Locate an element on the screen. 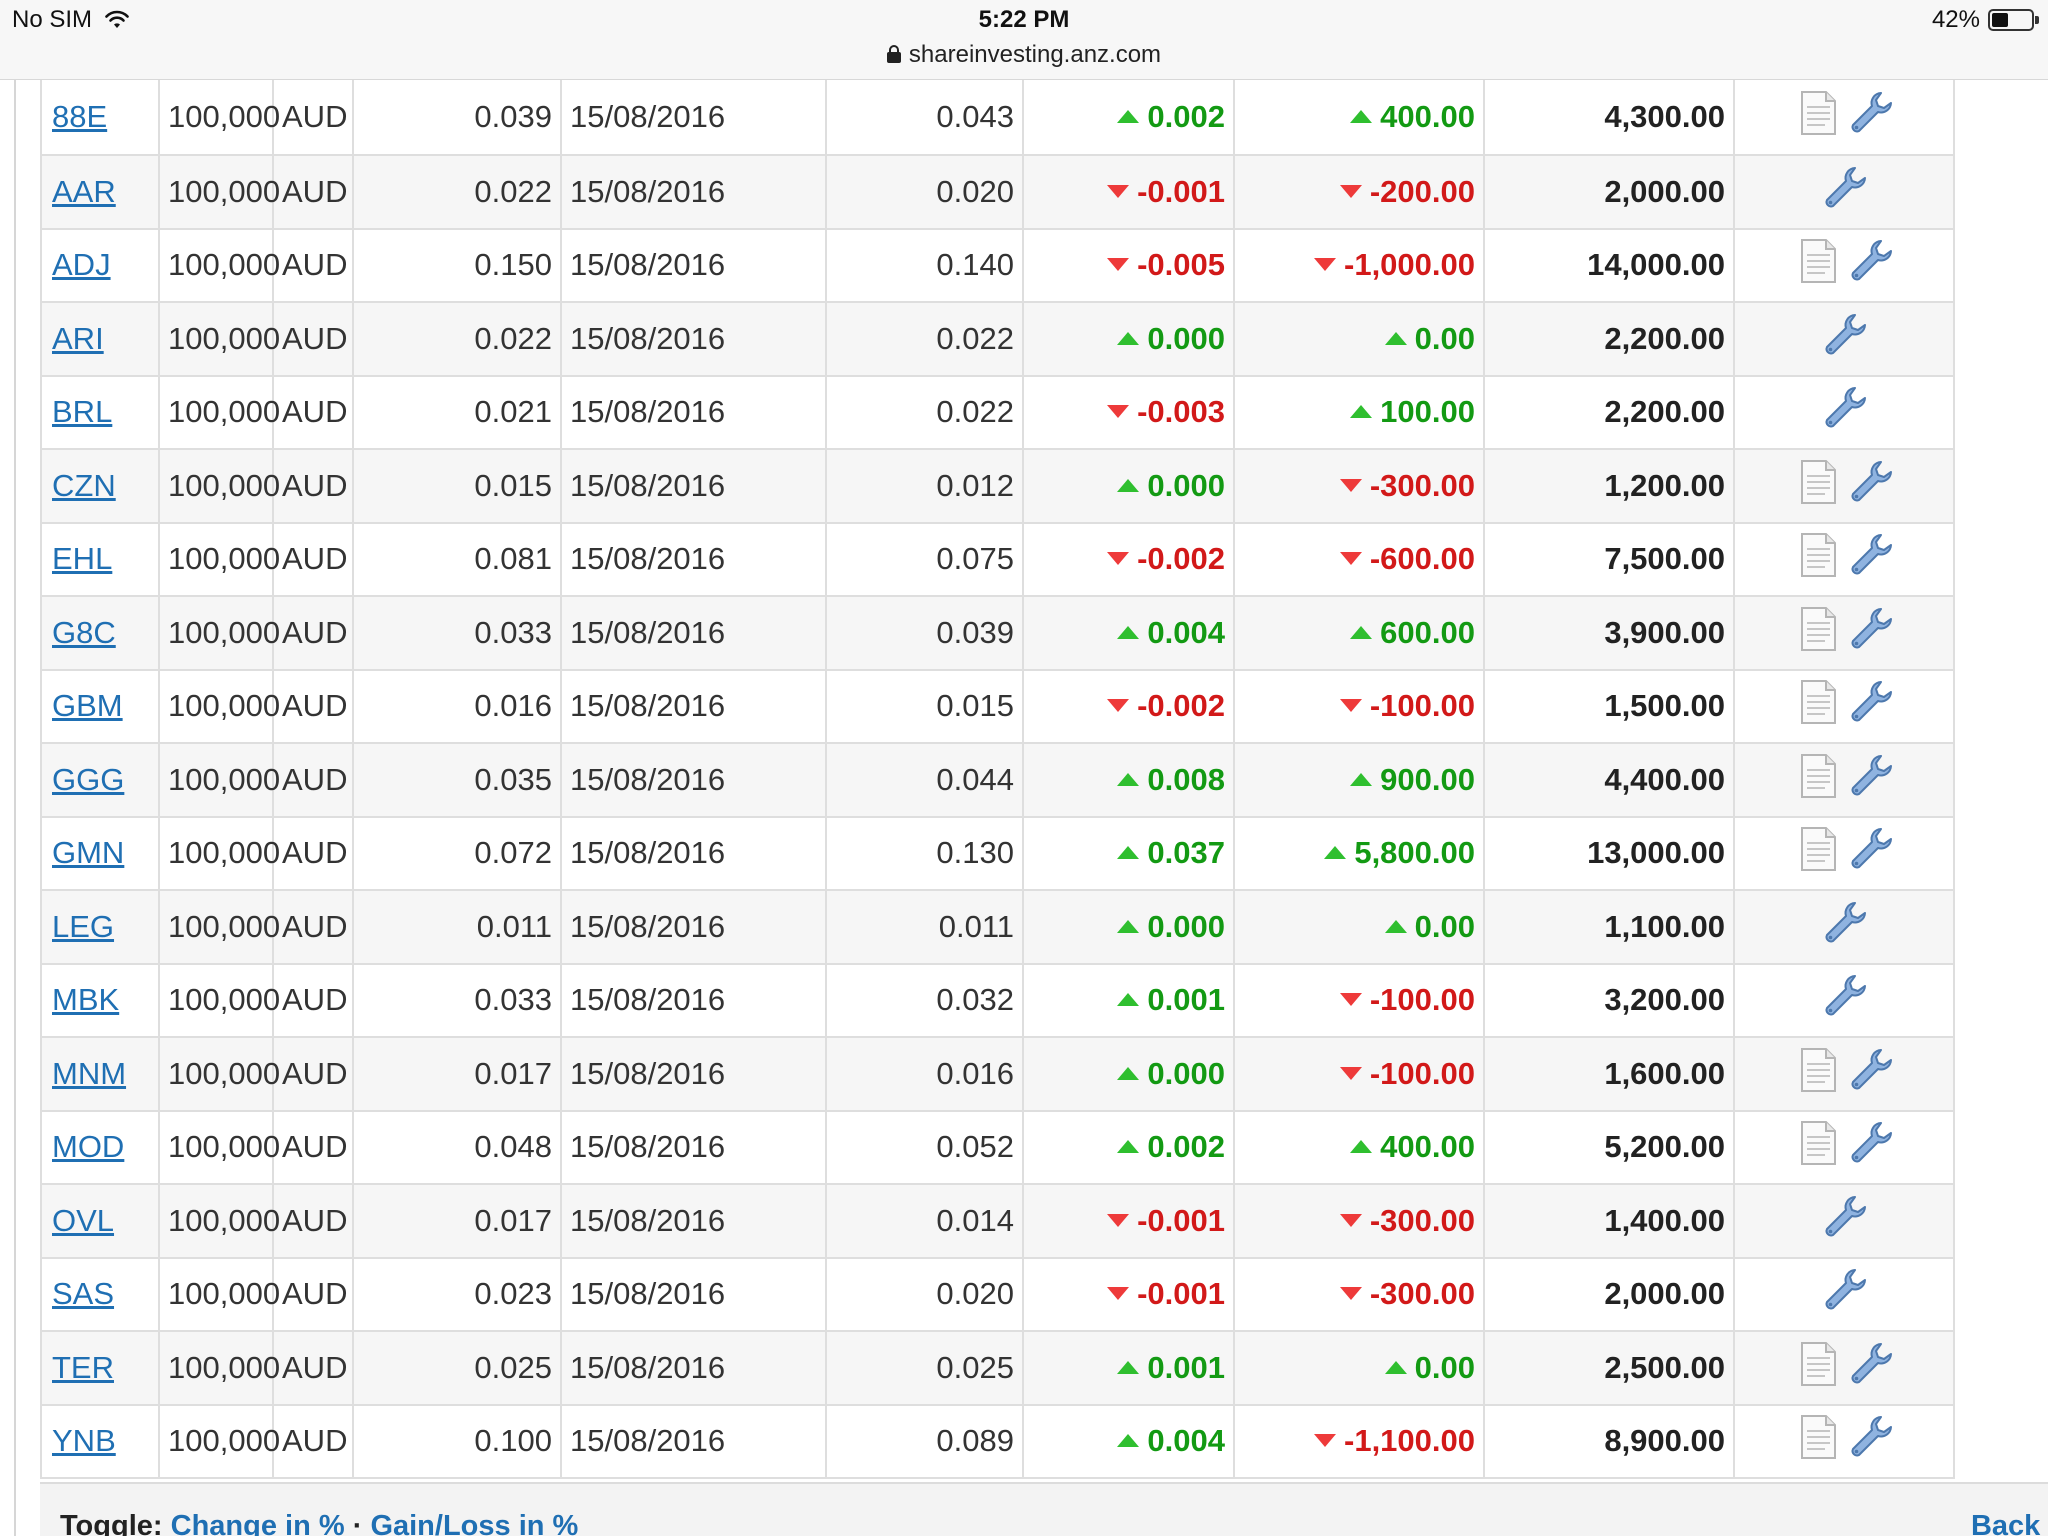 Image resolution: width=2048 pixels, height=1536 pixels. gain-loss-percent-link: Gain/Loss in % is located at coordinates (474, 1523).